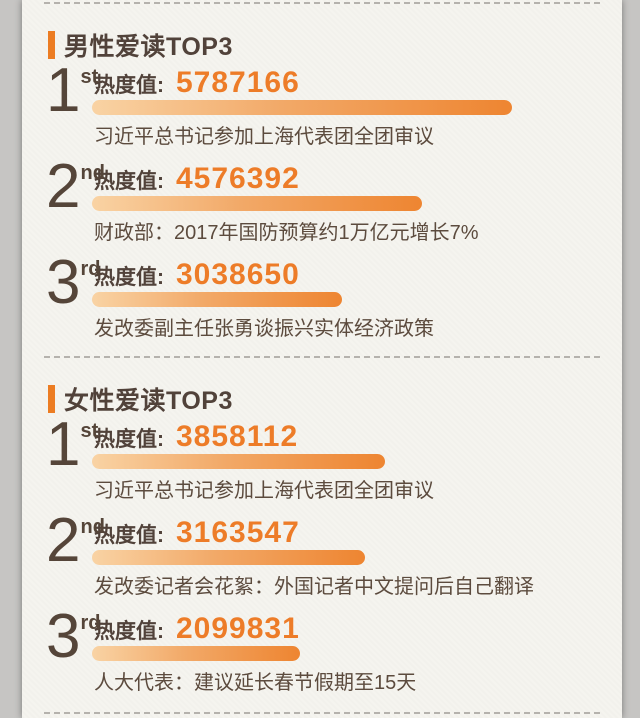 Image resolution: width=640 pixels, height=718 pixels. I want to click on top-perforation-divider, so click(322, 3).